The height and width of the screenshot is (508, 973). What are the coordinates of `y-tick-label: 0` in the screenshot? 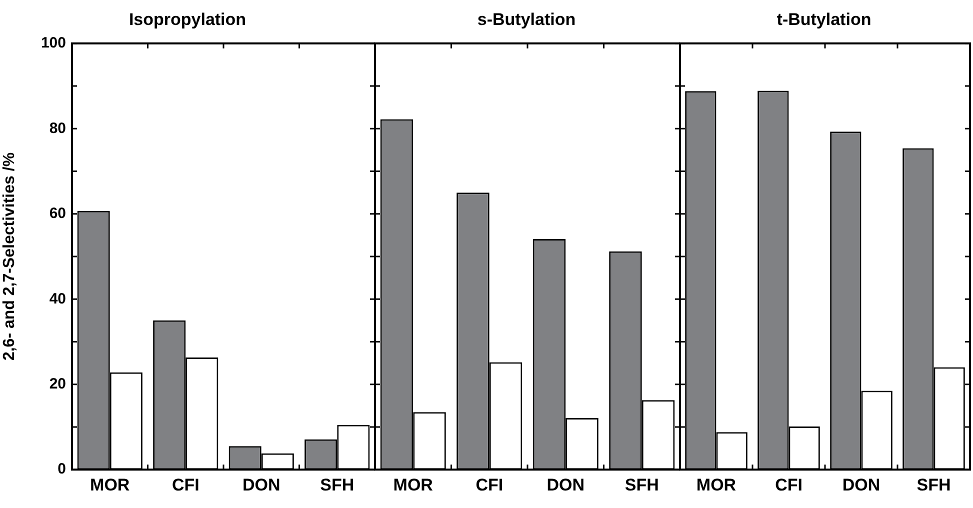 It's located at (62, 469).